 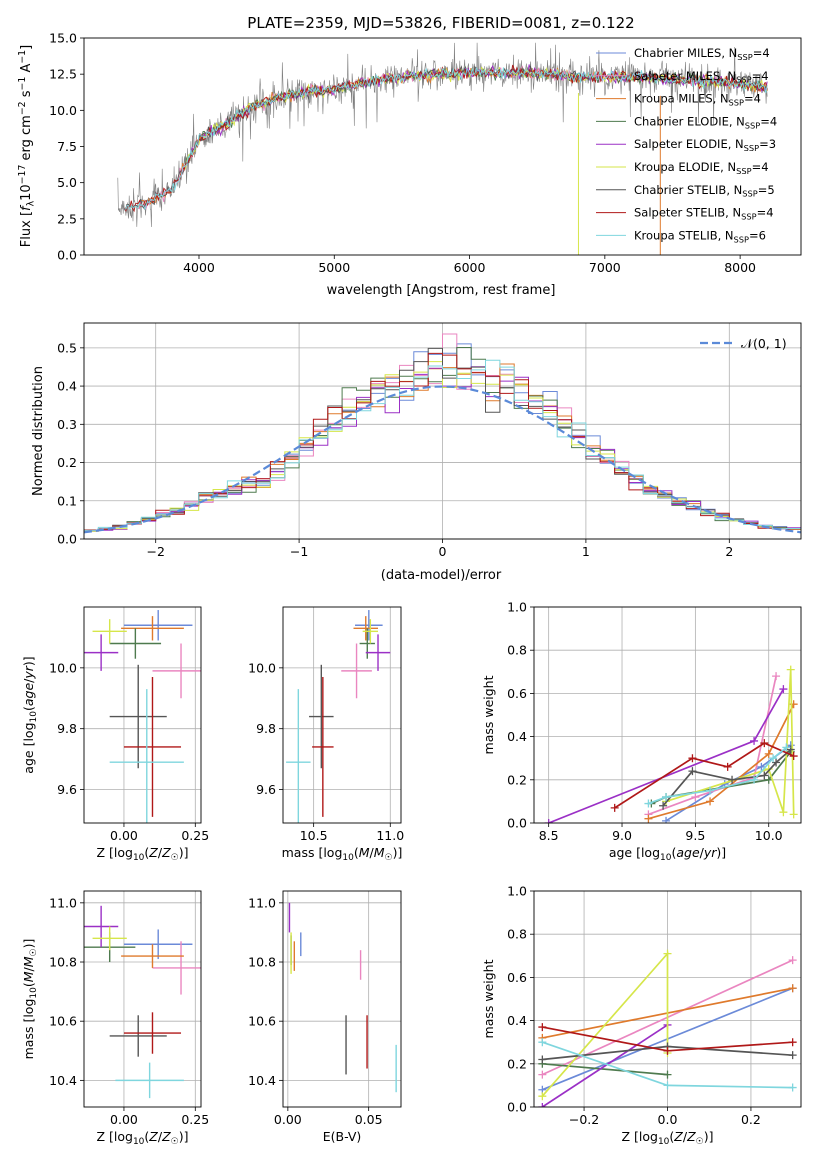 What do you see at coordinates (740, 267) in the screenshot?
I see `spectrum-xtick-label: 8000` at bounding box center [740, 267].